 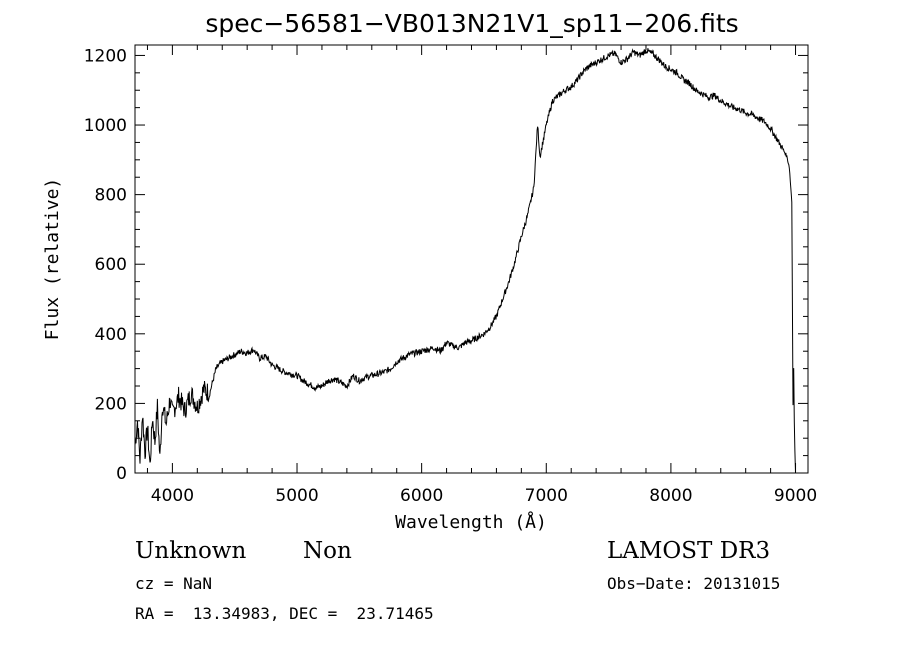 I want to click on x-tick-label: 9000, so click(x=795, y=496).